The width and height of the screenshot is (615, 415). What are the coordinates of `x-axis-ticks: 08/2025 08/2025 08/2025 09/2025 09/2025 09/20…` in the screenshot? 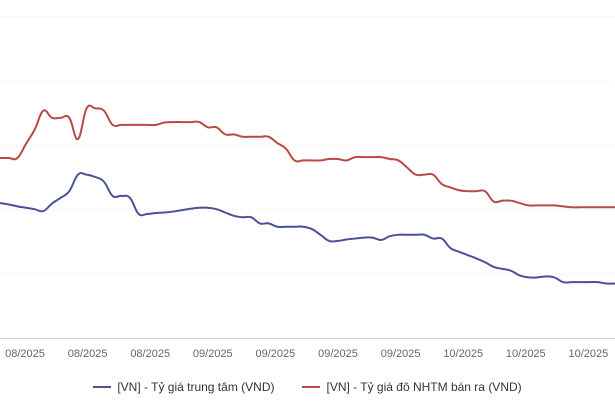 It's located at (306, 354).